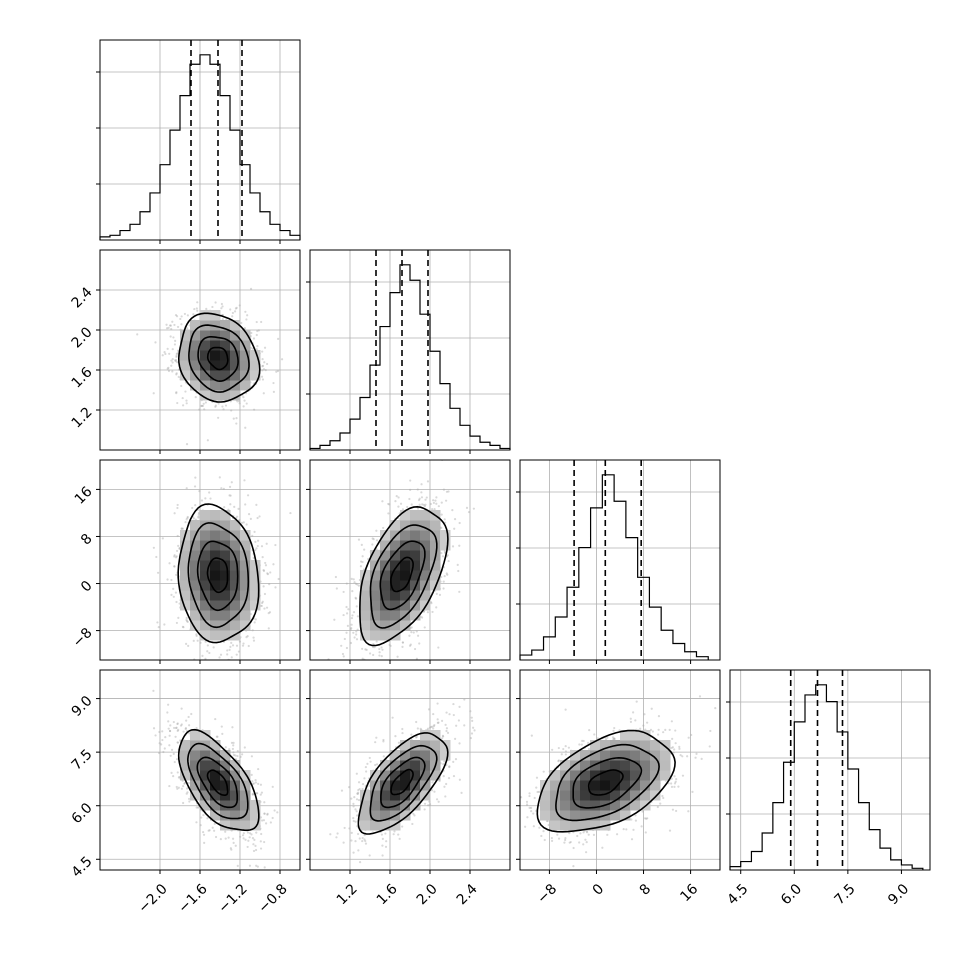 The image size is (970, 970). What do you see at coordinates (845, 894) in the screenshot?
I see `x-tick-label: 7.5` at bounding box center [845, 894].